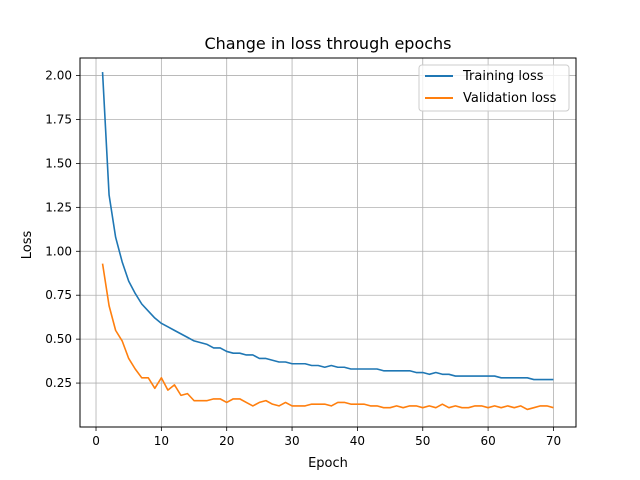 Image resolution: width=640 pixels, height=480 pixels. Describe the element at coordinates (58, 120) in the screenshot. I see `y-tick-label: 1.75` at that location.